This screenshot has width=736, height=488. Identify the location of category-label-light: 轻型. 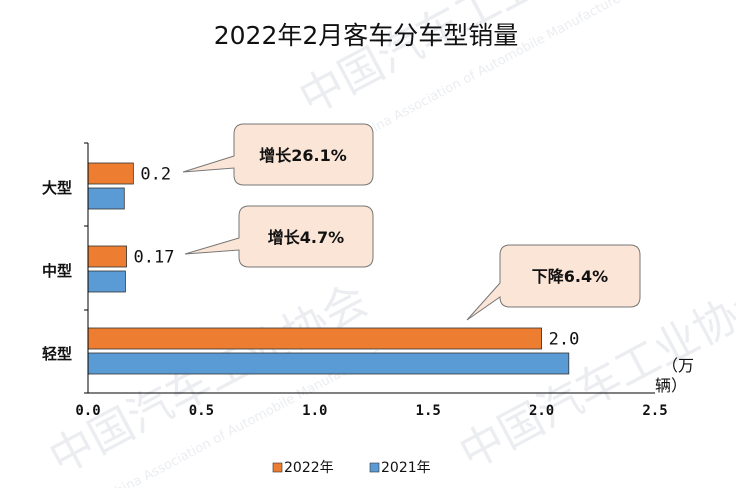
(57, 354).